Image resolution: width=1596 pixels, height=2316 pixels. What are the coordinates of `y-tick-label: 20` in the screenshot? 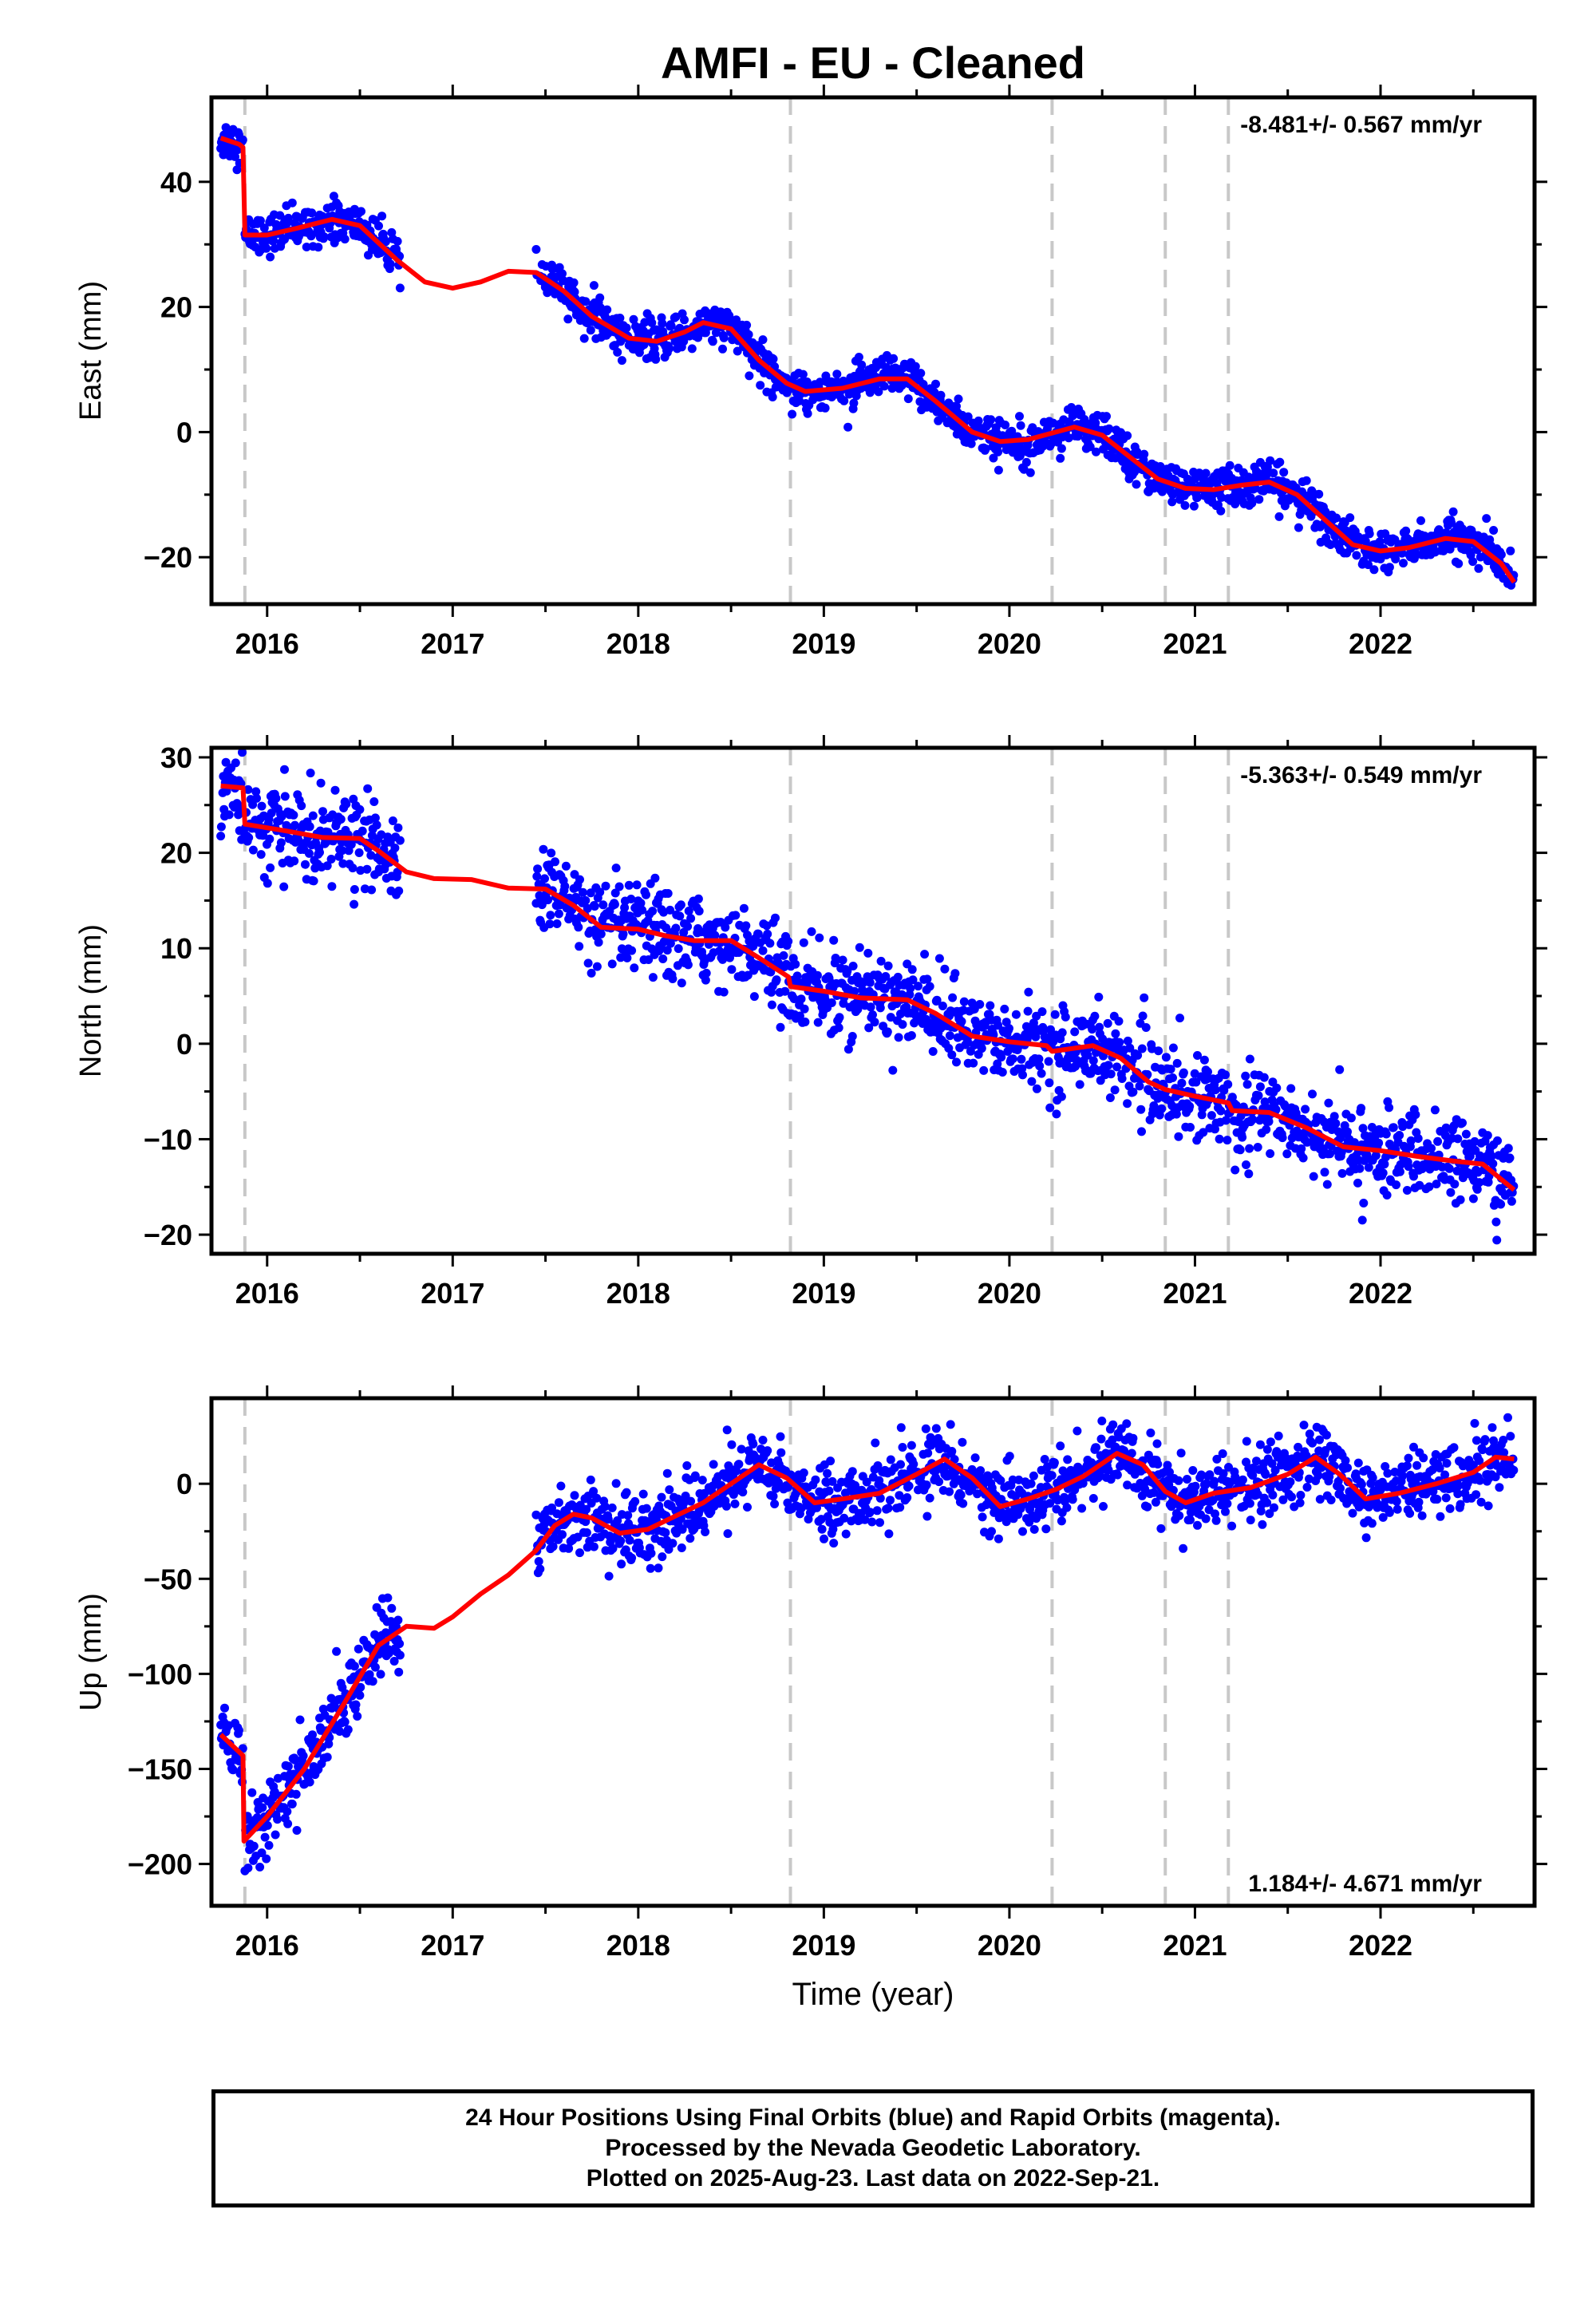 It's located at (176, 853).